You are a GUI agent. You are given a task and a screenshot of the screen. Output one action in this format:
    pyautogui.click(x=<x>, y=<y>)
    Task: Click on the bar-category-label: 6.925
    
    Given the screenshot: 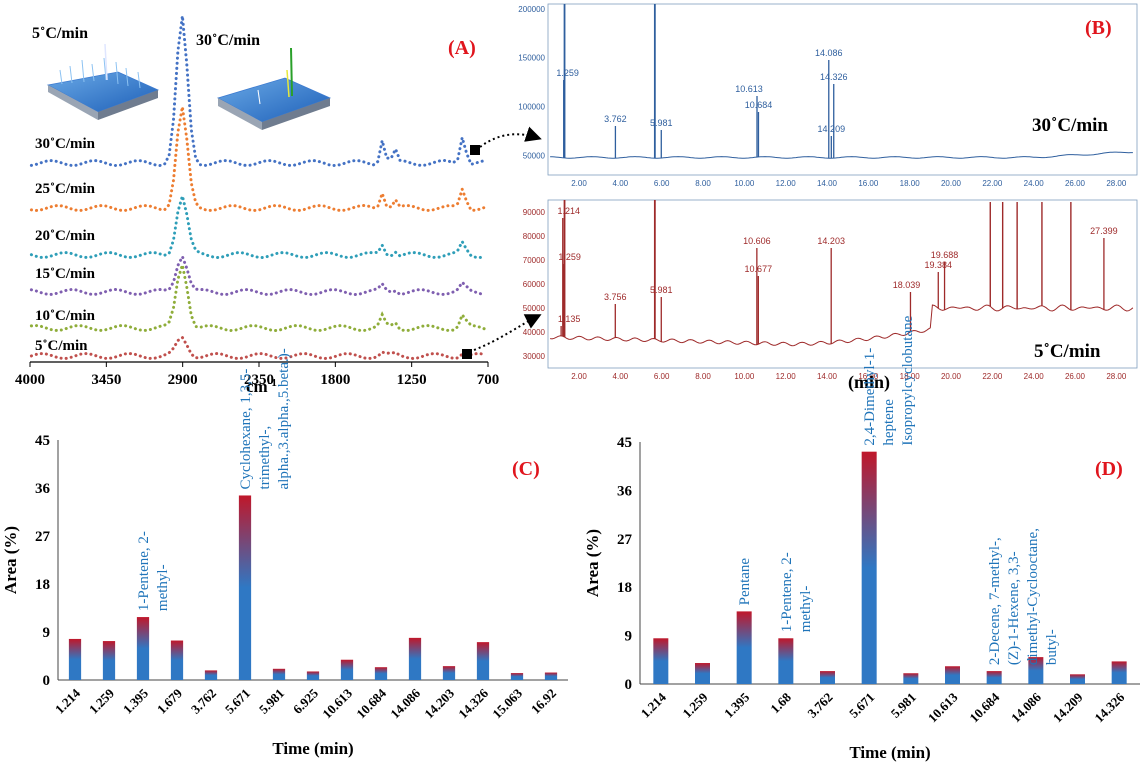 What is the action you would take?
    pyautogui.click(x=306, y=701)
    